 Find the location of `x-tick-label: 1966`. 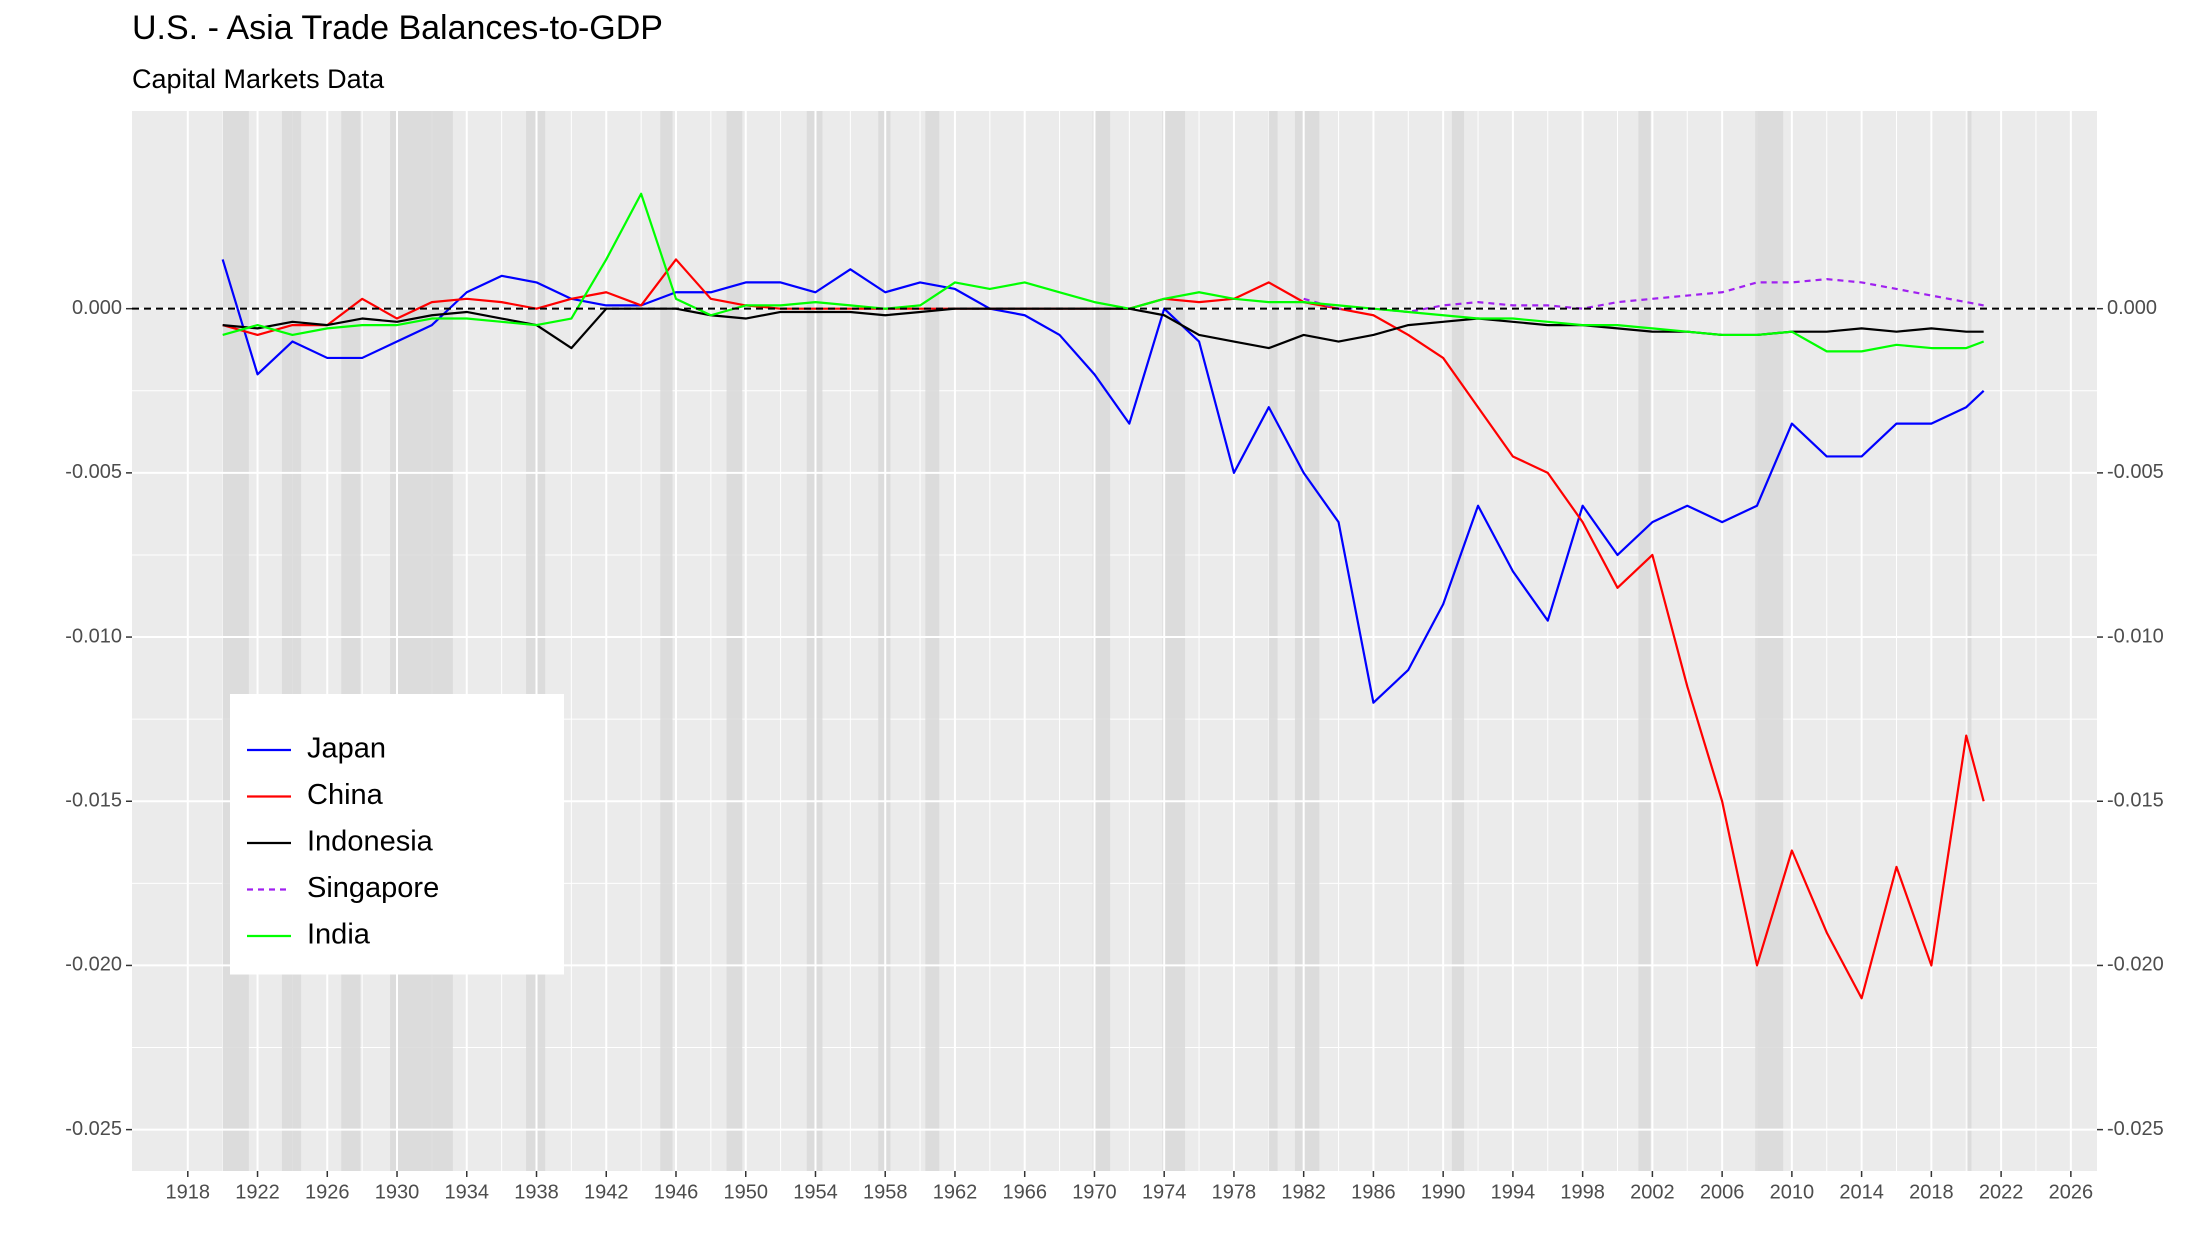

x-tick-label: 1966 is located at coordinates (1024, 1192).